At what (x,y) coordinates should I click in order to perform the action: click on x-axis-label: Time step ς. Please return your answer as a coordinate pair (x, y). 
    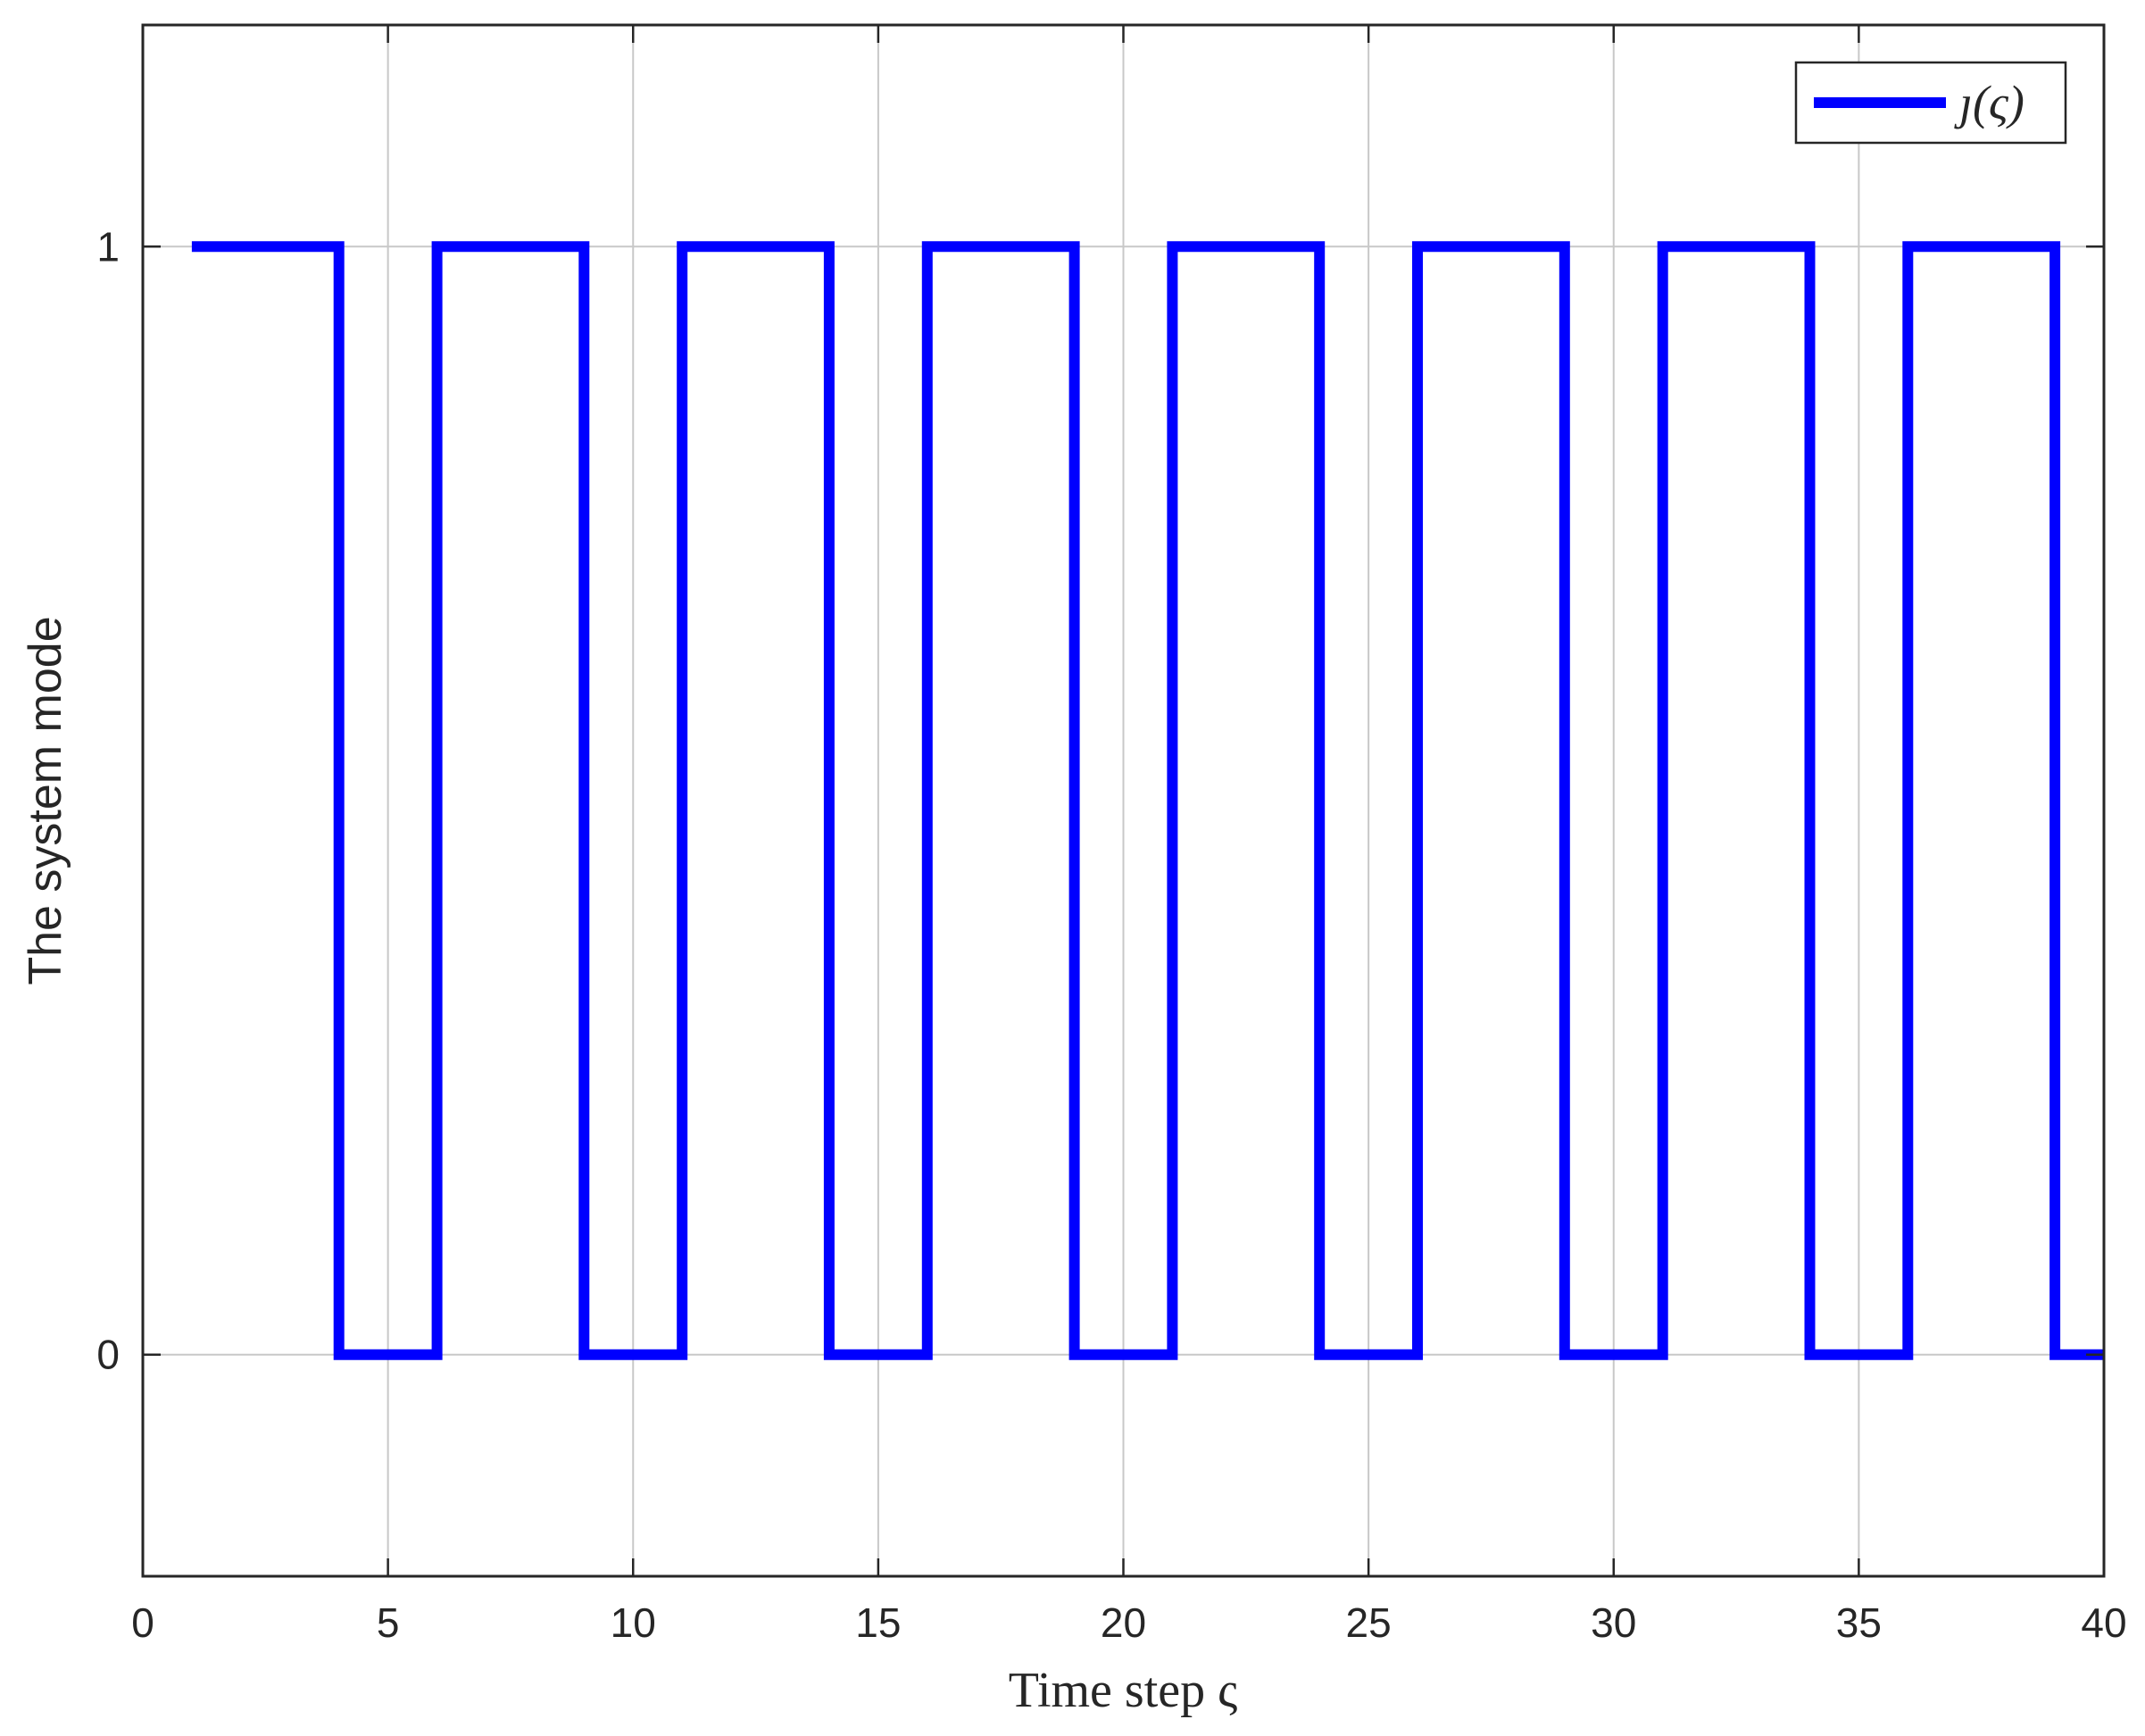
    Looking at the image, I should click on (1123, 1690).